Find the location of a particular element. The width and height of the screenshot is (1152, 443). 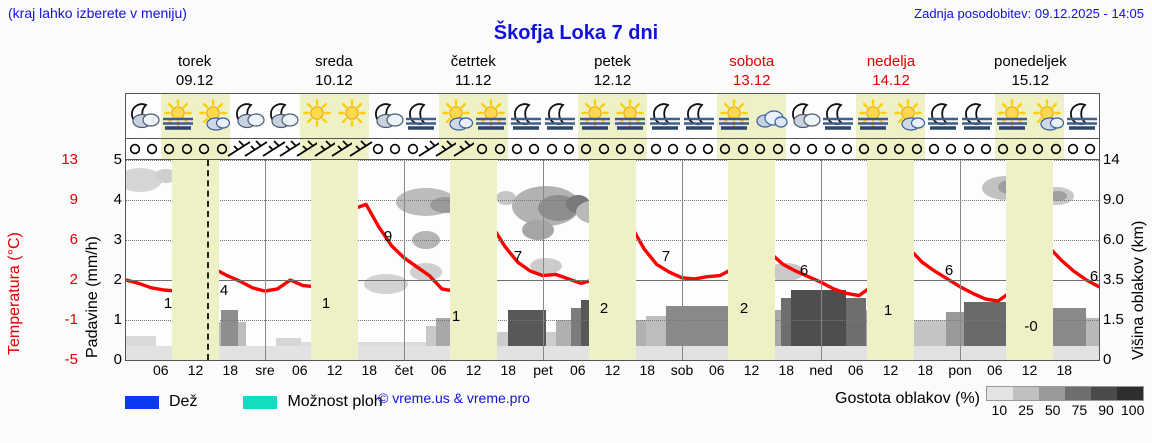

wind-barb-strip is located at coordinates (612, 149).